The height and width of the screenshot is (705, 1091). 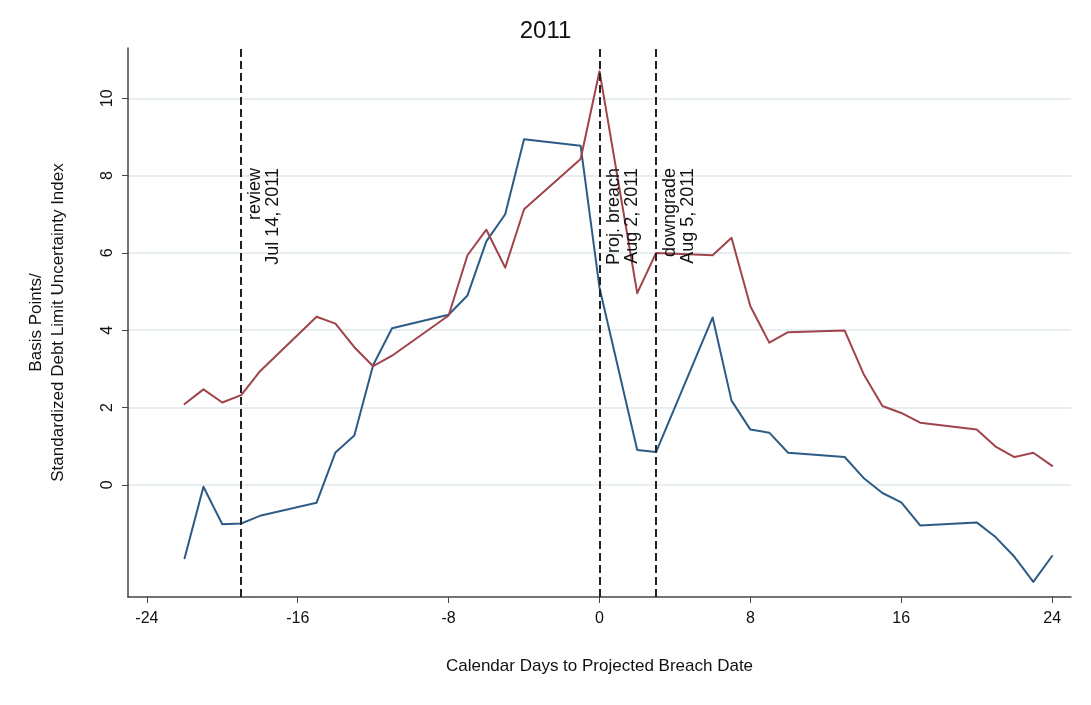 What do you see at coordinates (263, 216) in the screenshot?
I see `ref-line-label: review Jul 14, 2011` at bounding box center [263, 216].